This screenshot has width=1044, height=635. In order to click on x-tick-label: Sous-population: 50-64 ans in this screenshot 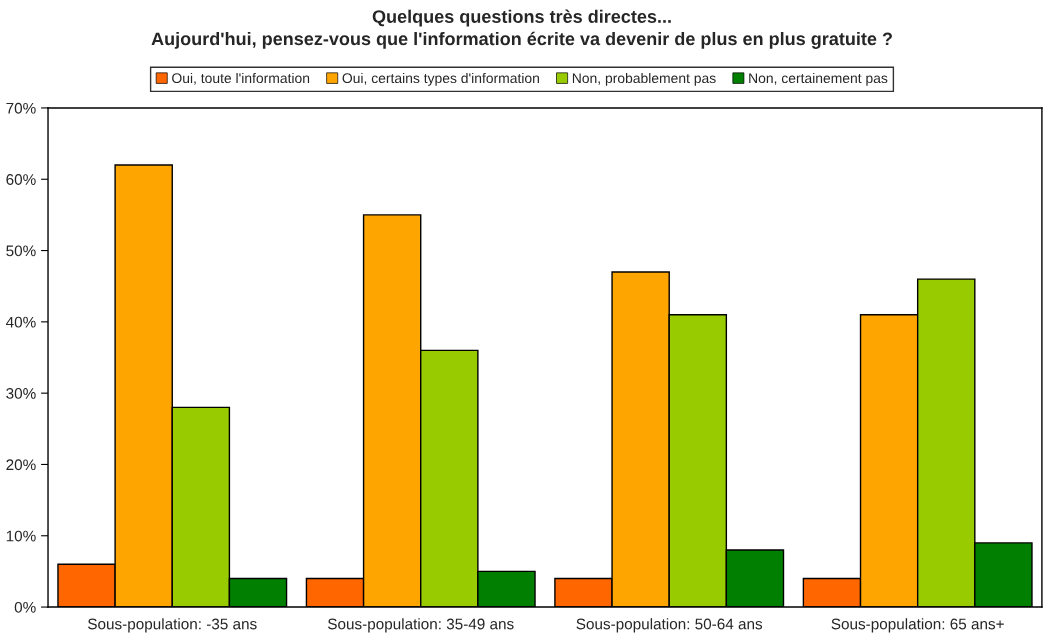, I will do `click(669, 625)`.